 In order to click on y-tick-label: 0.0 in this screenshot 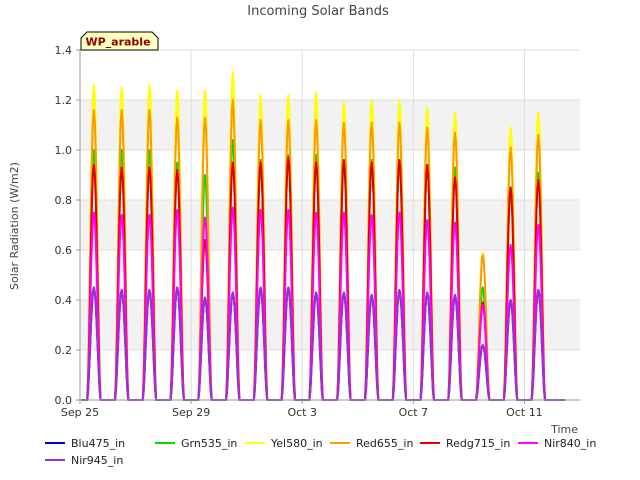, I will do `click(64, 400)`.